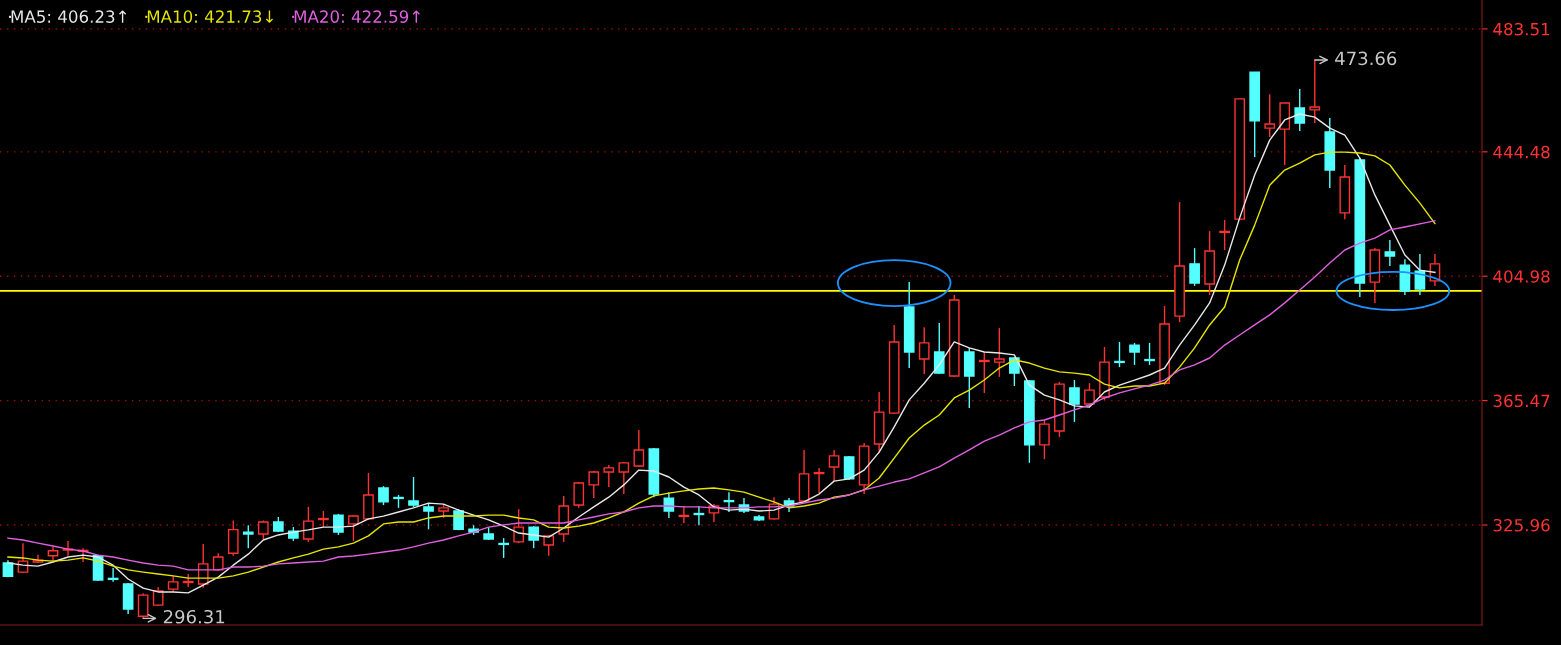 The height and width of the screenshot is (645, 1561). Describe the element at coordinates (194, 616) in the screenshot. I see `annotation: 296.31` at that location.